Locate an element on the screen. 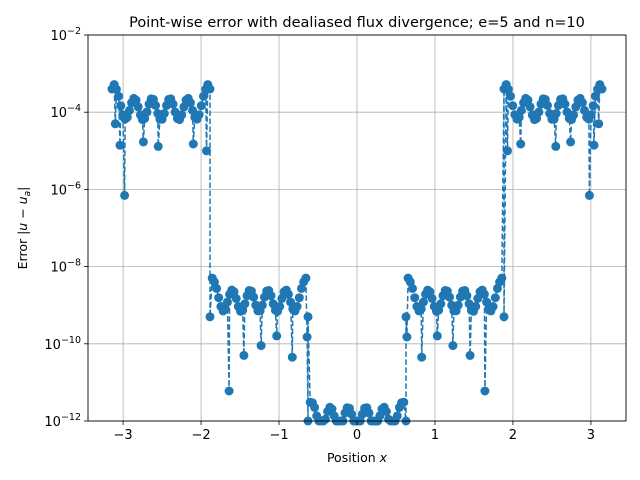  x-tick-label: −1 is located at coordinates (278, 435).